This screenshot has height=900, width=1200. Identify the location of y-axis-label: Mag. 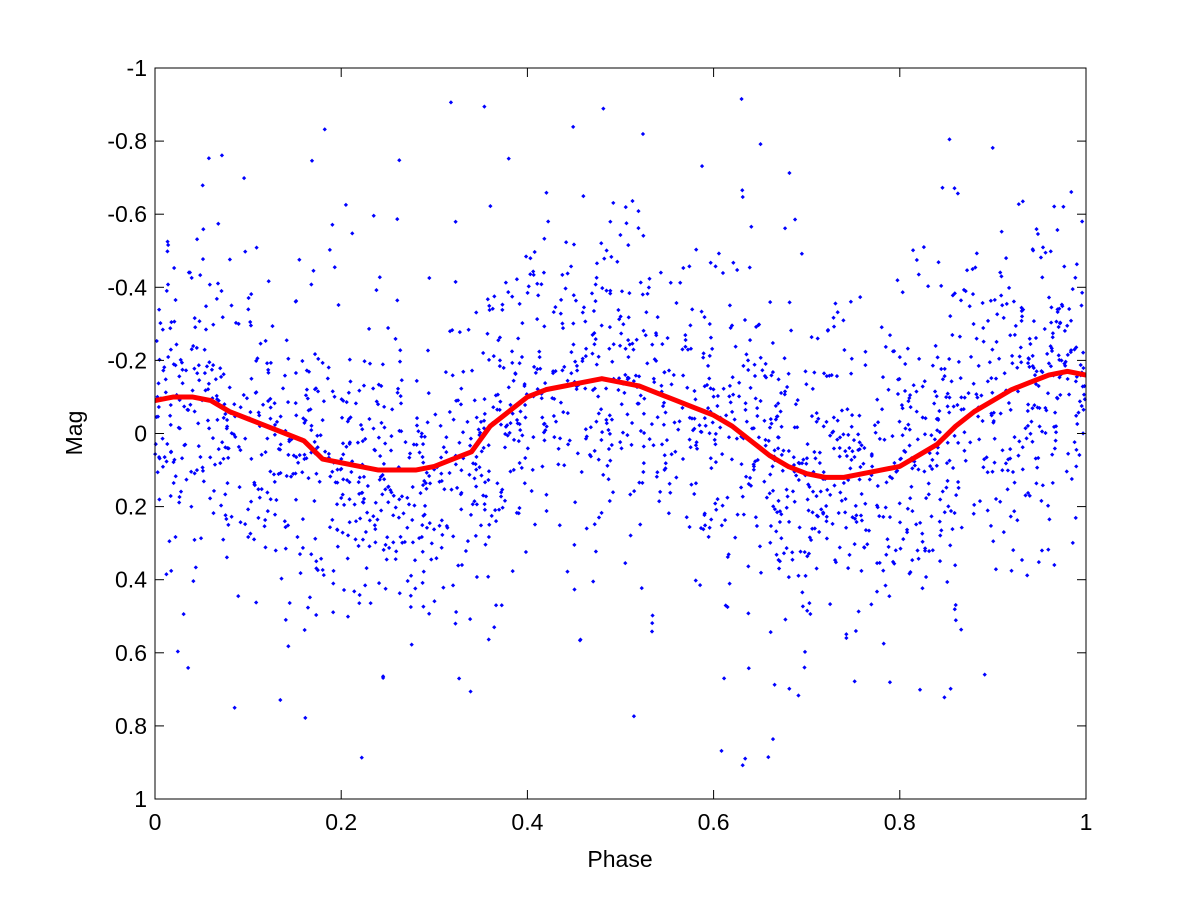
(74, 433).